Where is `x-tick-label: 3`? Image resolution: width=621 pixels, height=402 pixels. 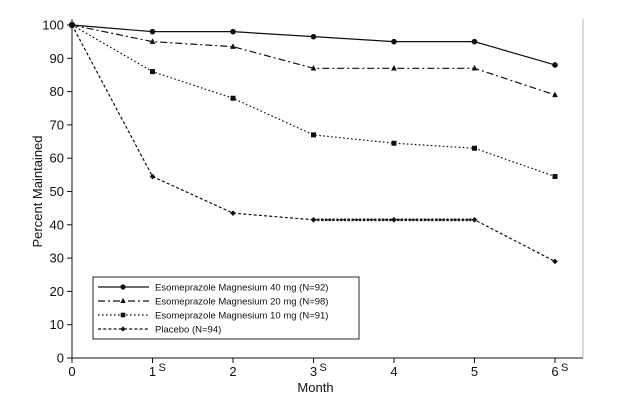
x-tick-label: 3 is located at coordinates (313, 371).